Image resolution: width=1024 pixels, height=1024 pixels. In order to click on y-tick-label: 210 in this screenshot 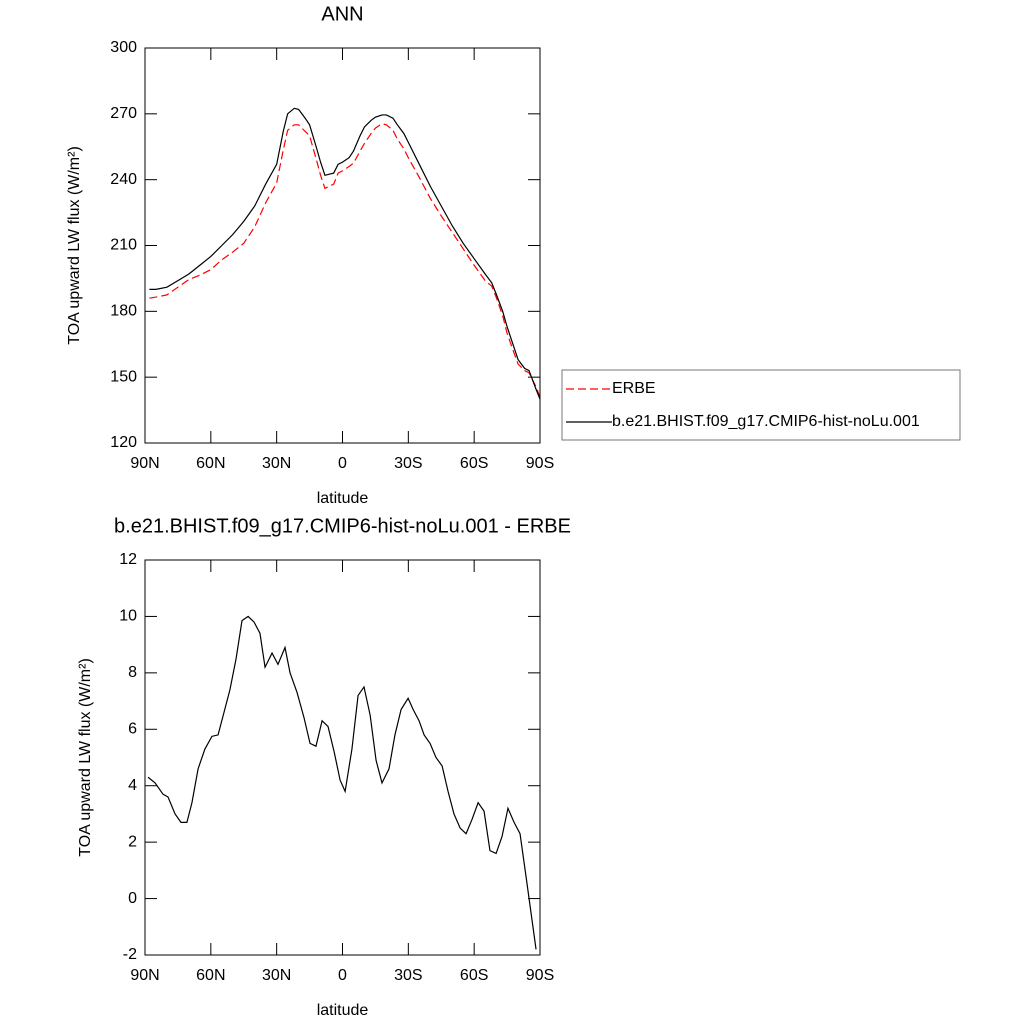, I will do `click(123, 245)`.